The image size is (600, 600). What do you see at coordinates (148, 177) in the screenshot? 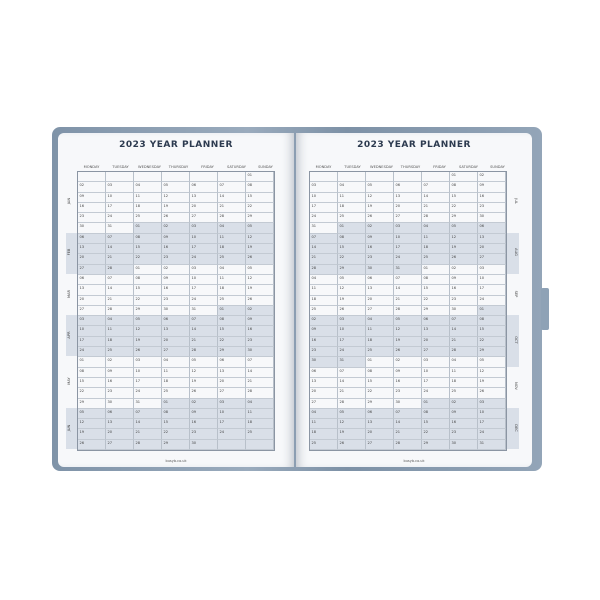
I see `day-cell` at bounding box center [148, 177].